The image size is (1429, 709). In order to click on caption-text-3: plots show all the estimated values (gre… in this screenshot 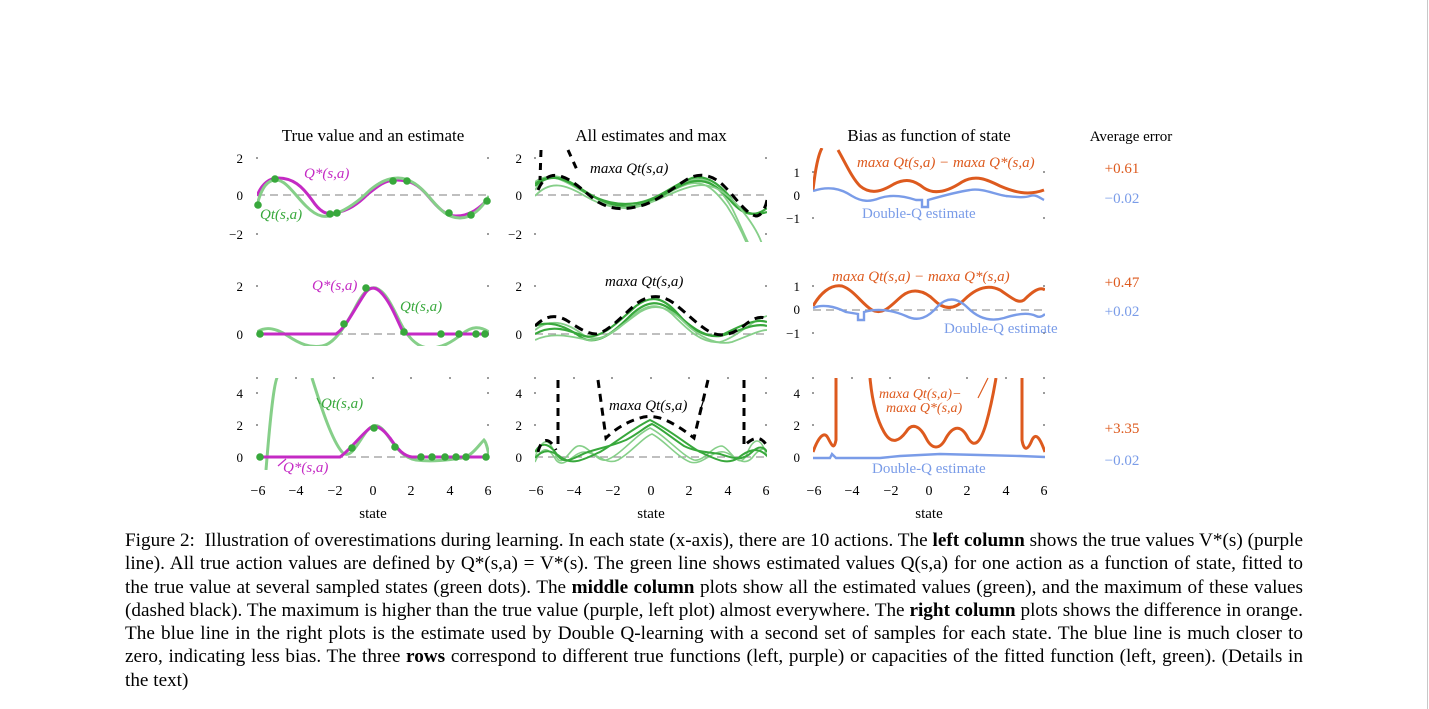, I will do `click(714, 598)`.